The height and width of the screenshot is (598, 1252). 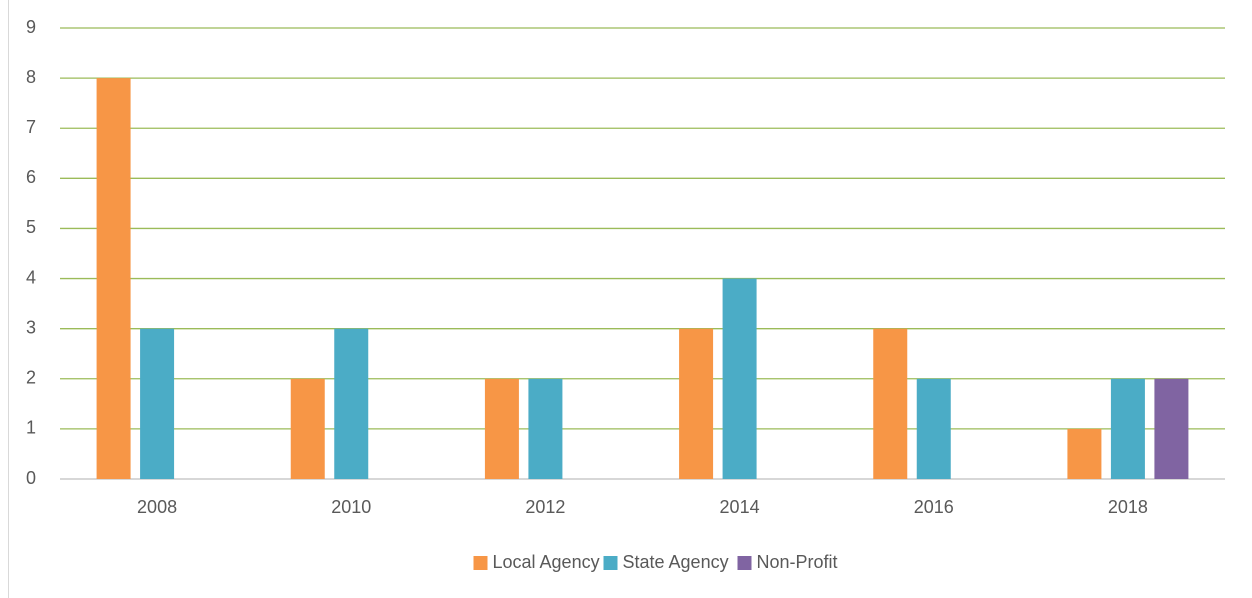 What do you see at coordinates (1128, 507) in the screenshot?
I see `x-tick-label: 2018` at bounding box center [1128, 507].